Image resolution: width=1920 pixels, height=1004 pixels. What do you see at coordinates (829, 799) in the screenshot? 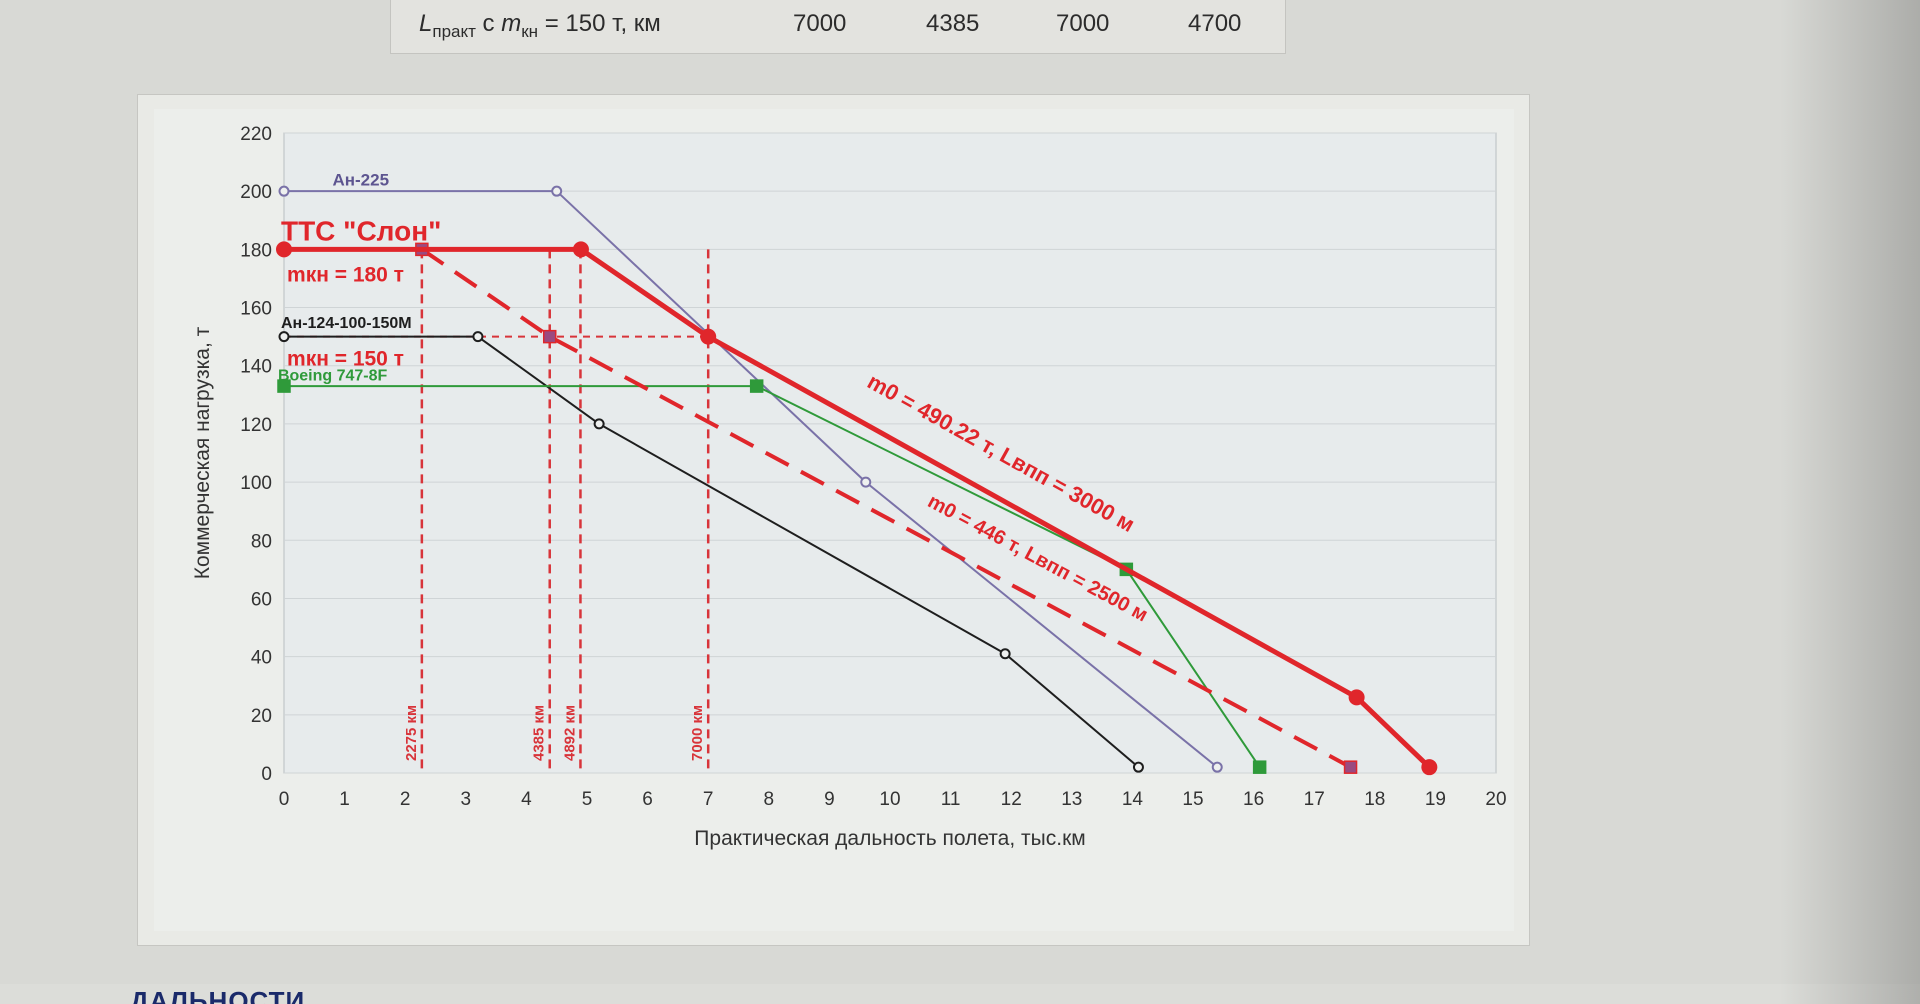
I see `x-tick-label-9: 9` at bounding box center [829, 799].